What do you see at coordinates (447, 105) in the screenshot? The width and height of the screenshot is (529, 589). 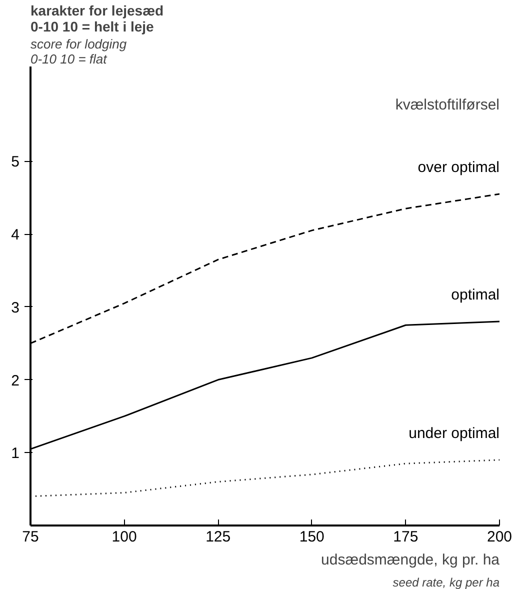 I see `legend-title: kvælstoftilførsel` at bounding box center [447, 105].